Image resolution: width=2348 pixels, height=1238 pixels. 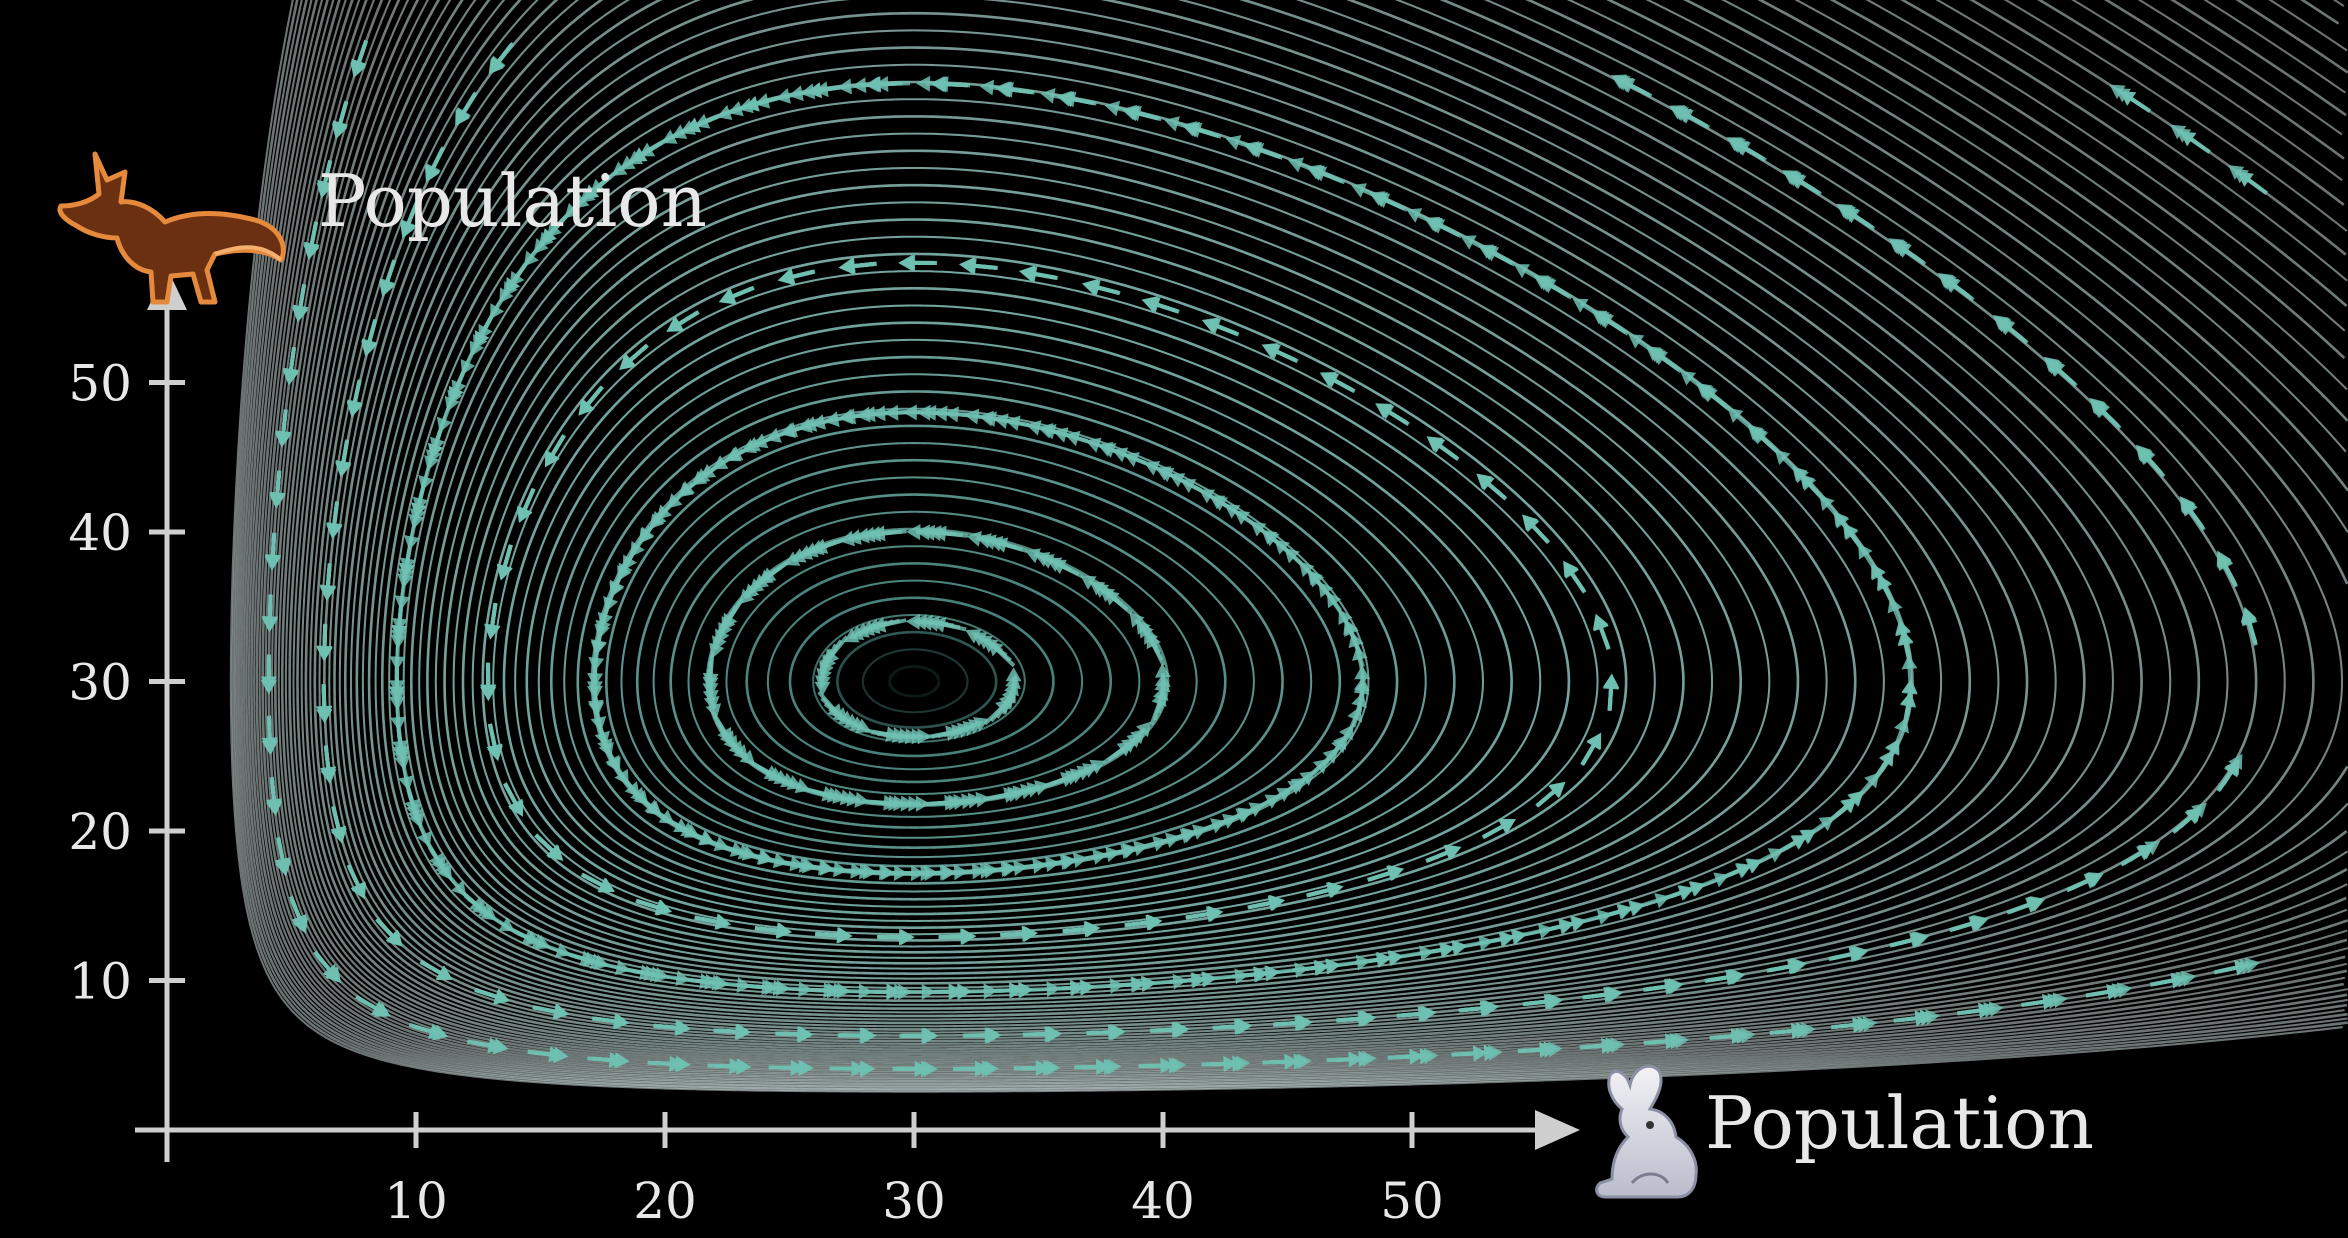 What do you see at coordinates (100, 982) in the screenshot?
I see `y-tick-label: 10` at bounding box center [100, 982].